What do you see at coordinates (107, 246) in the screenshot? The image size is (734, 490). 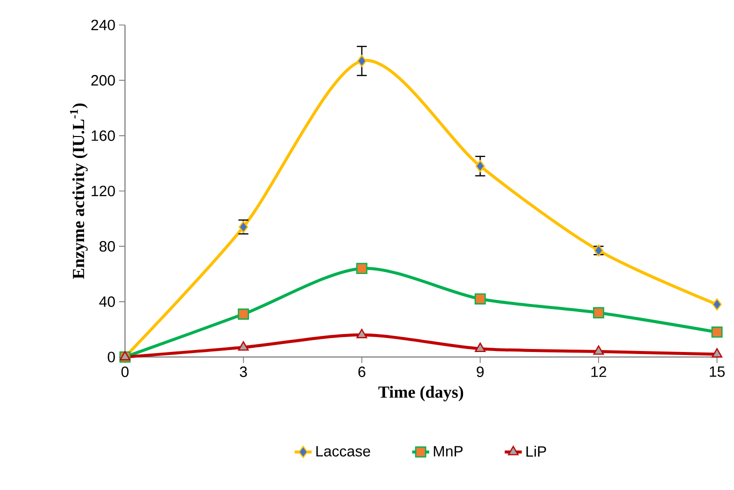 I see `y-tick-label: 80` at bounding box center [107, 246].